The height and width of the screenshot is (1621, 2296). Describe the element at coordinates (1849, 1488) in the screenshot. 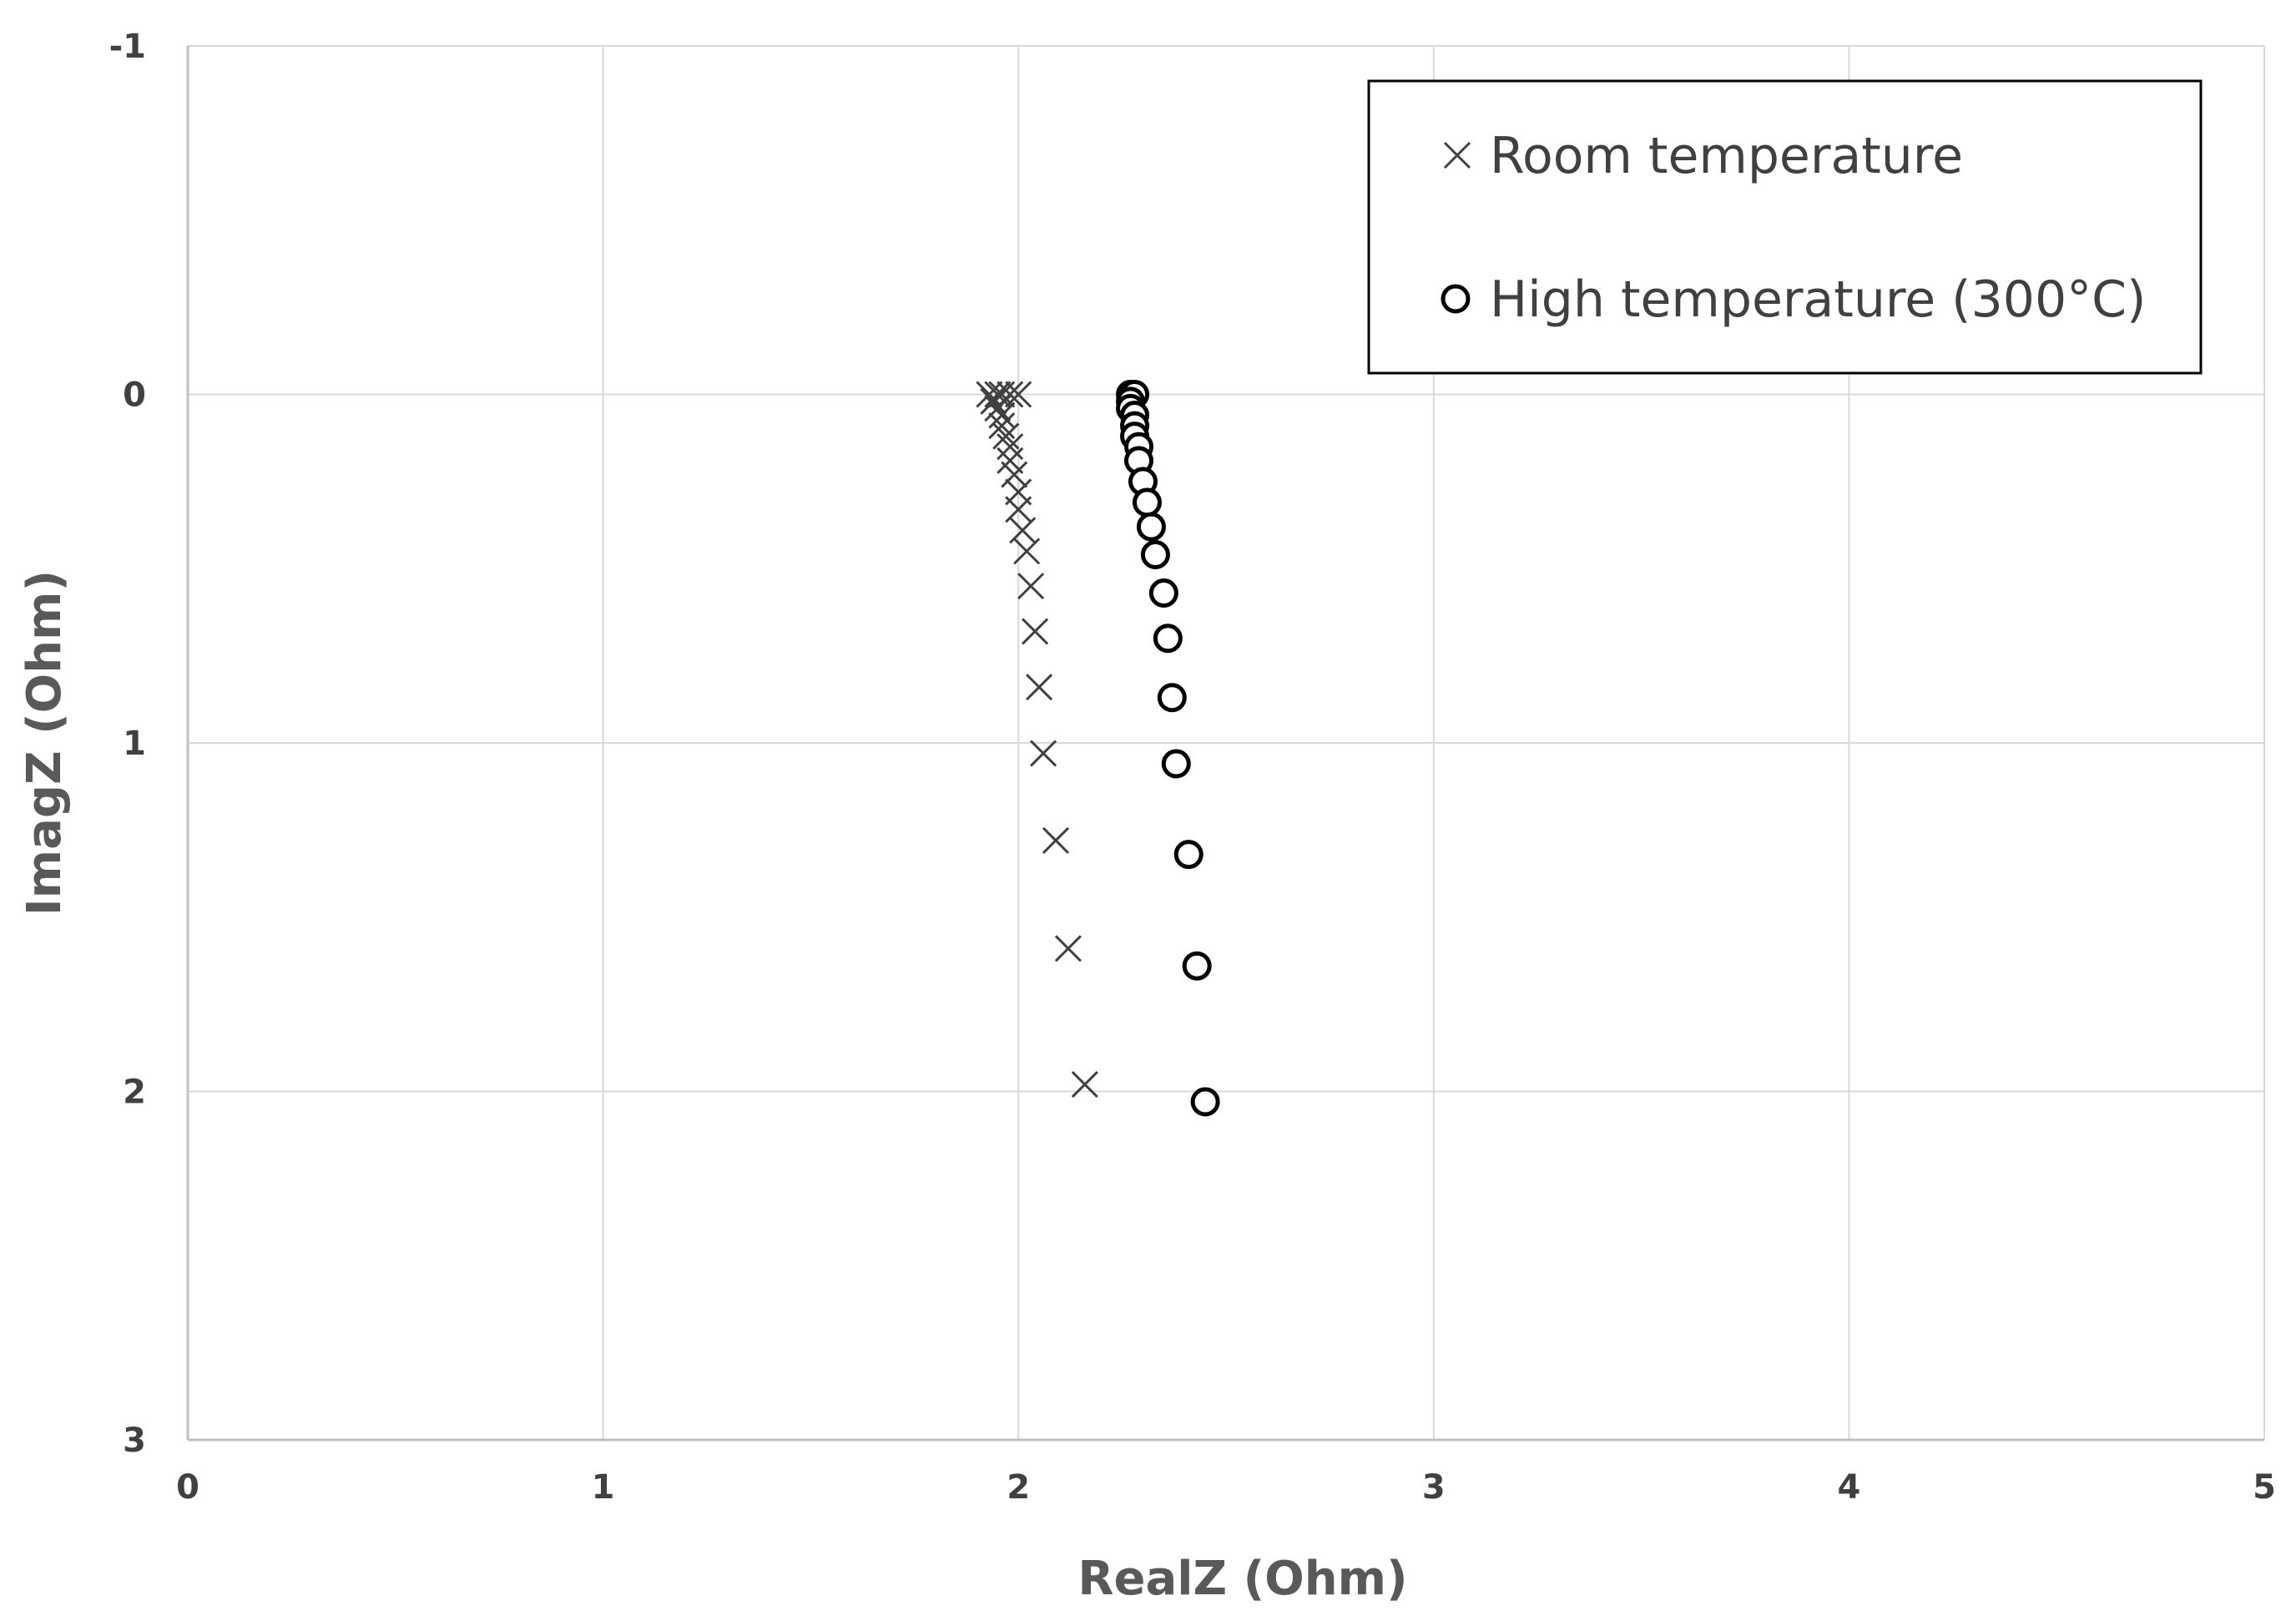

I see `x-tick-label: 4` at that location.